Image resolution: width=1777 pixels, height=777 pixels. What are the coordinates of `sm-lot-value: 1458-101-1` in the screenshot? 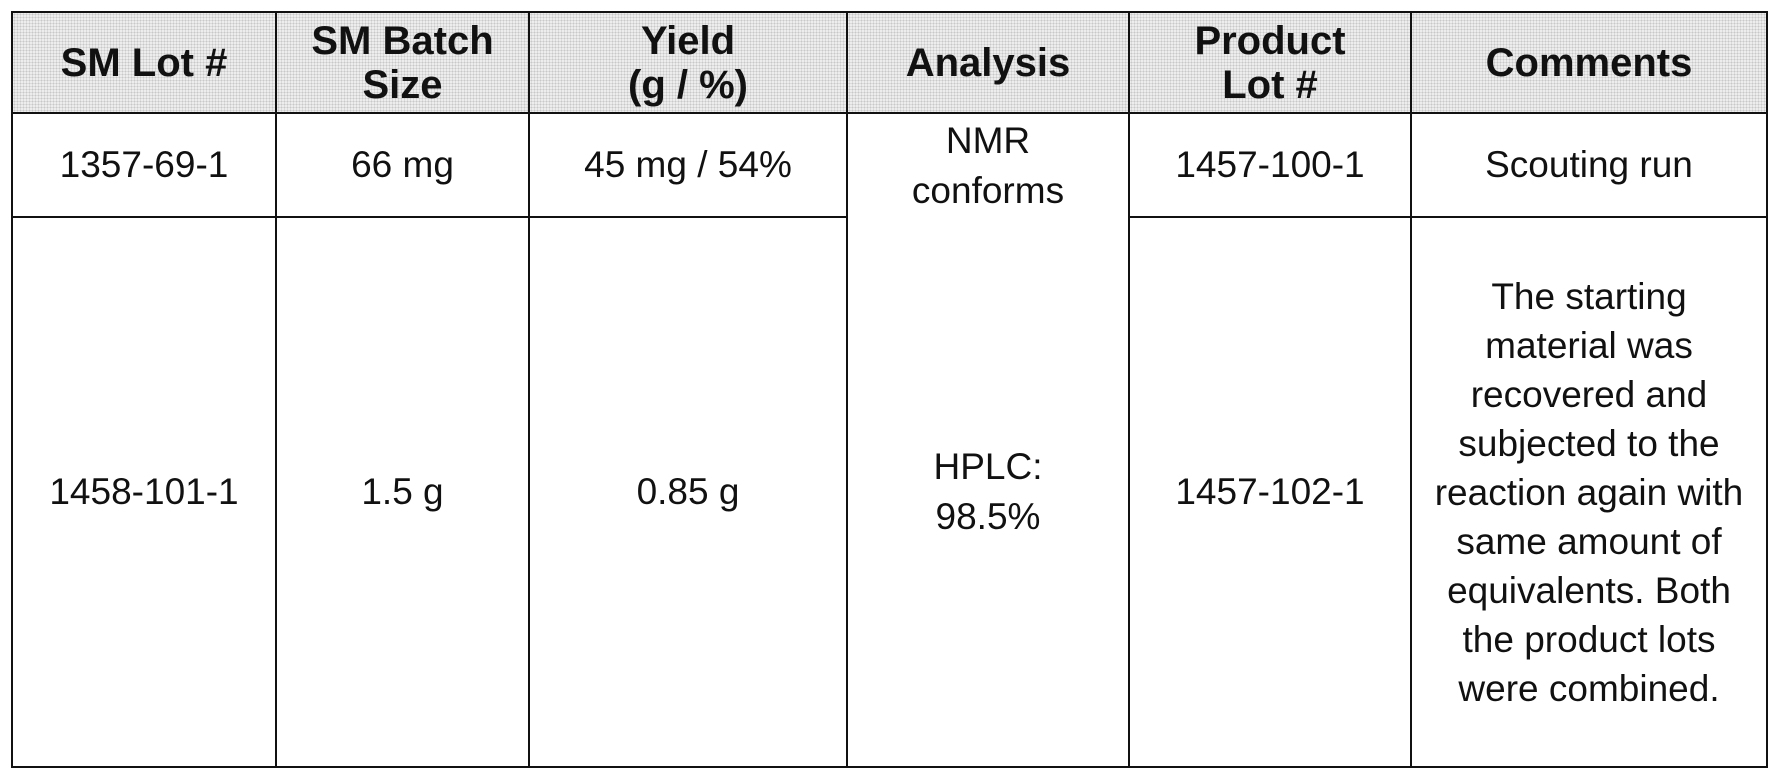 It's located at (144, 491).